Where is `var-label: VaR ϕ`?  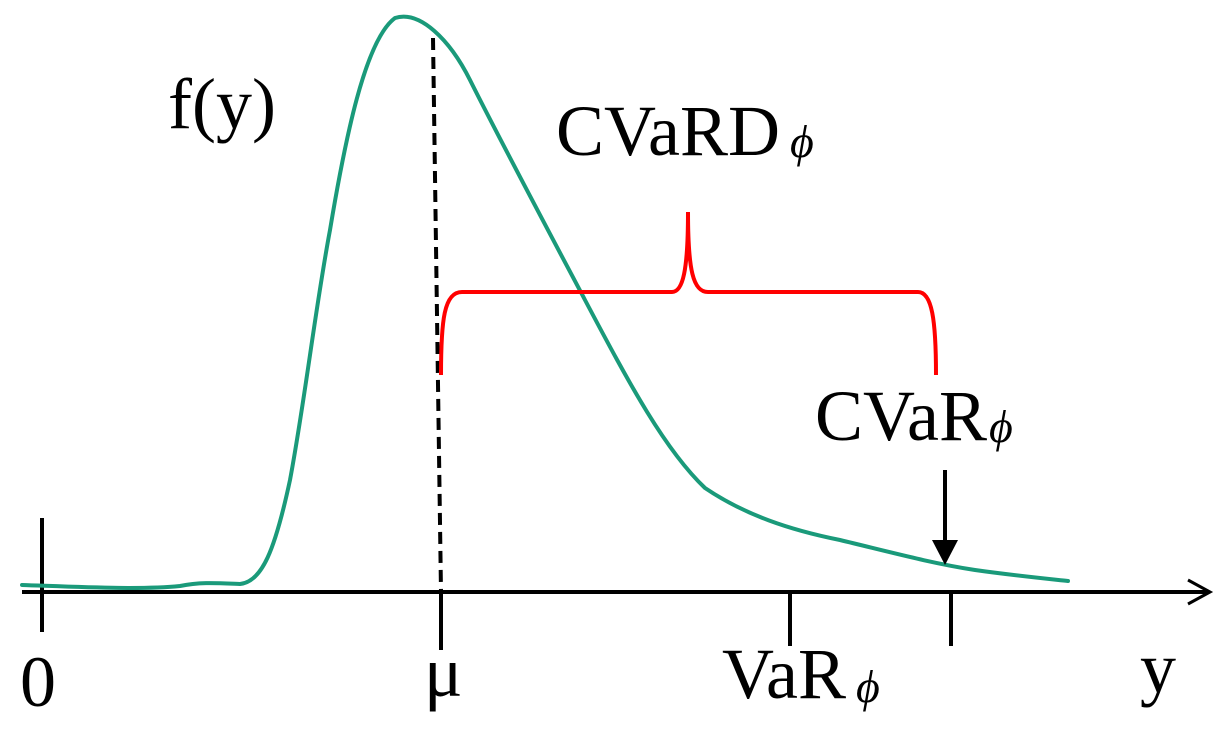 var-label: VaR ϕ is located at coordinates (801, 674).